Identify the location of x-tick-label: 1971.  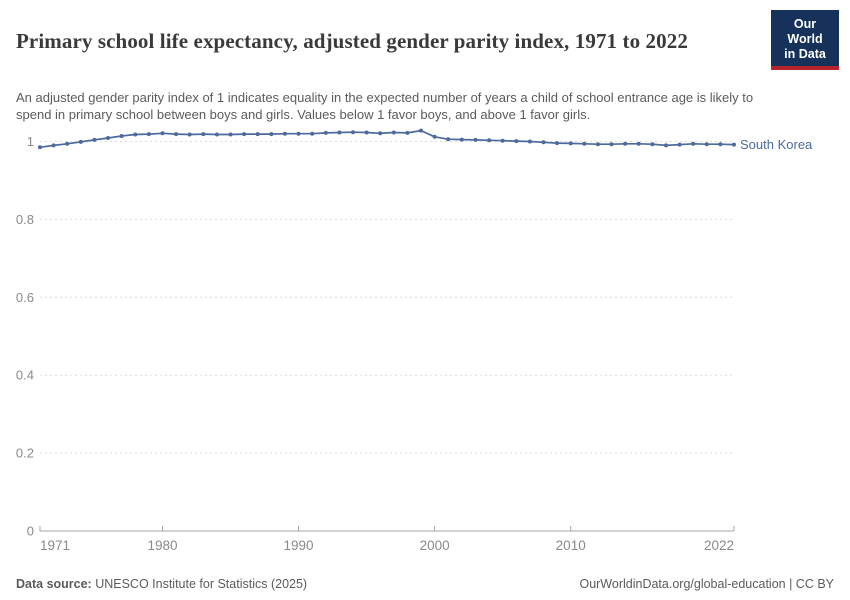
(55, 545).